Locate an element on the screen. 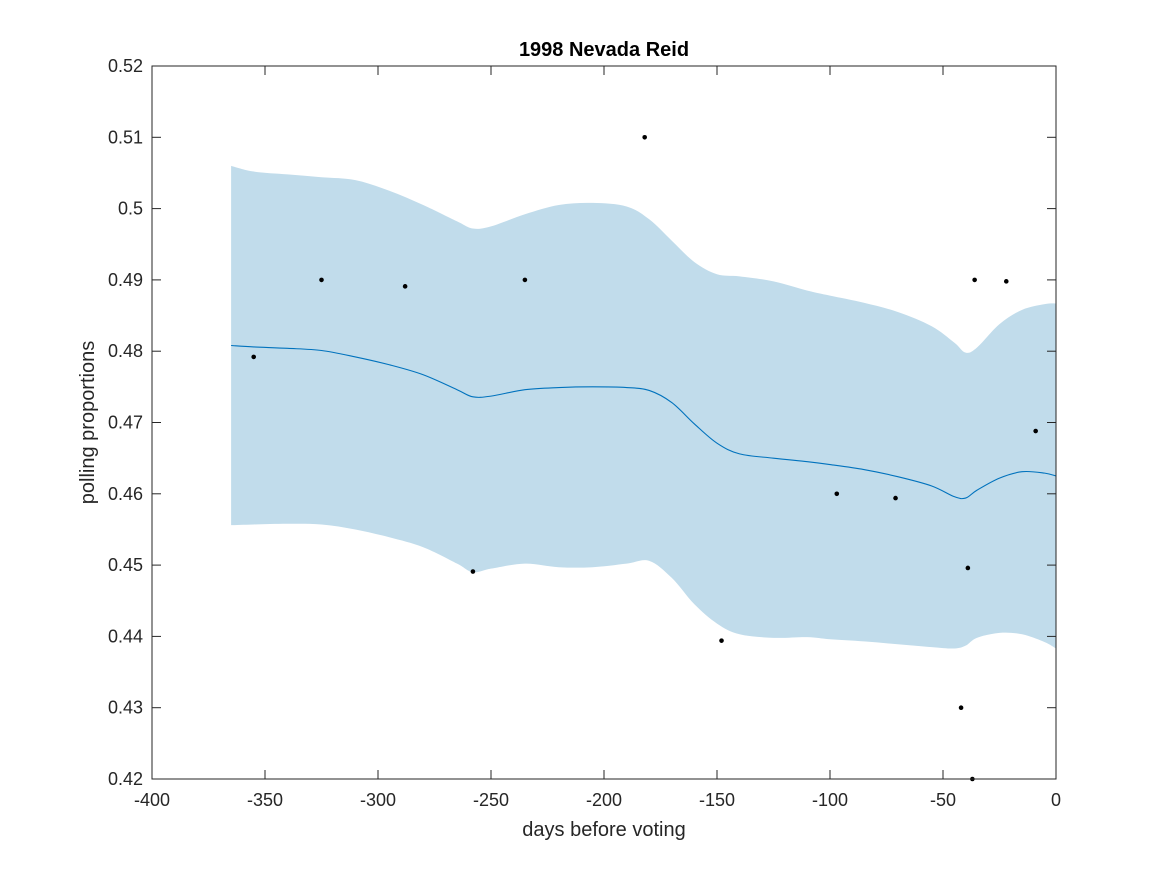 The image size is (1167, 880). x-tick-label: -100 is located at coordinates (830, 800).